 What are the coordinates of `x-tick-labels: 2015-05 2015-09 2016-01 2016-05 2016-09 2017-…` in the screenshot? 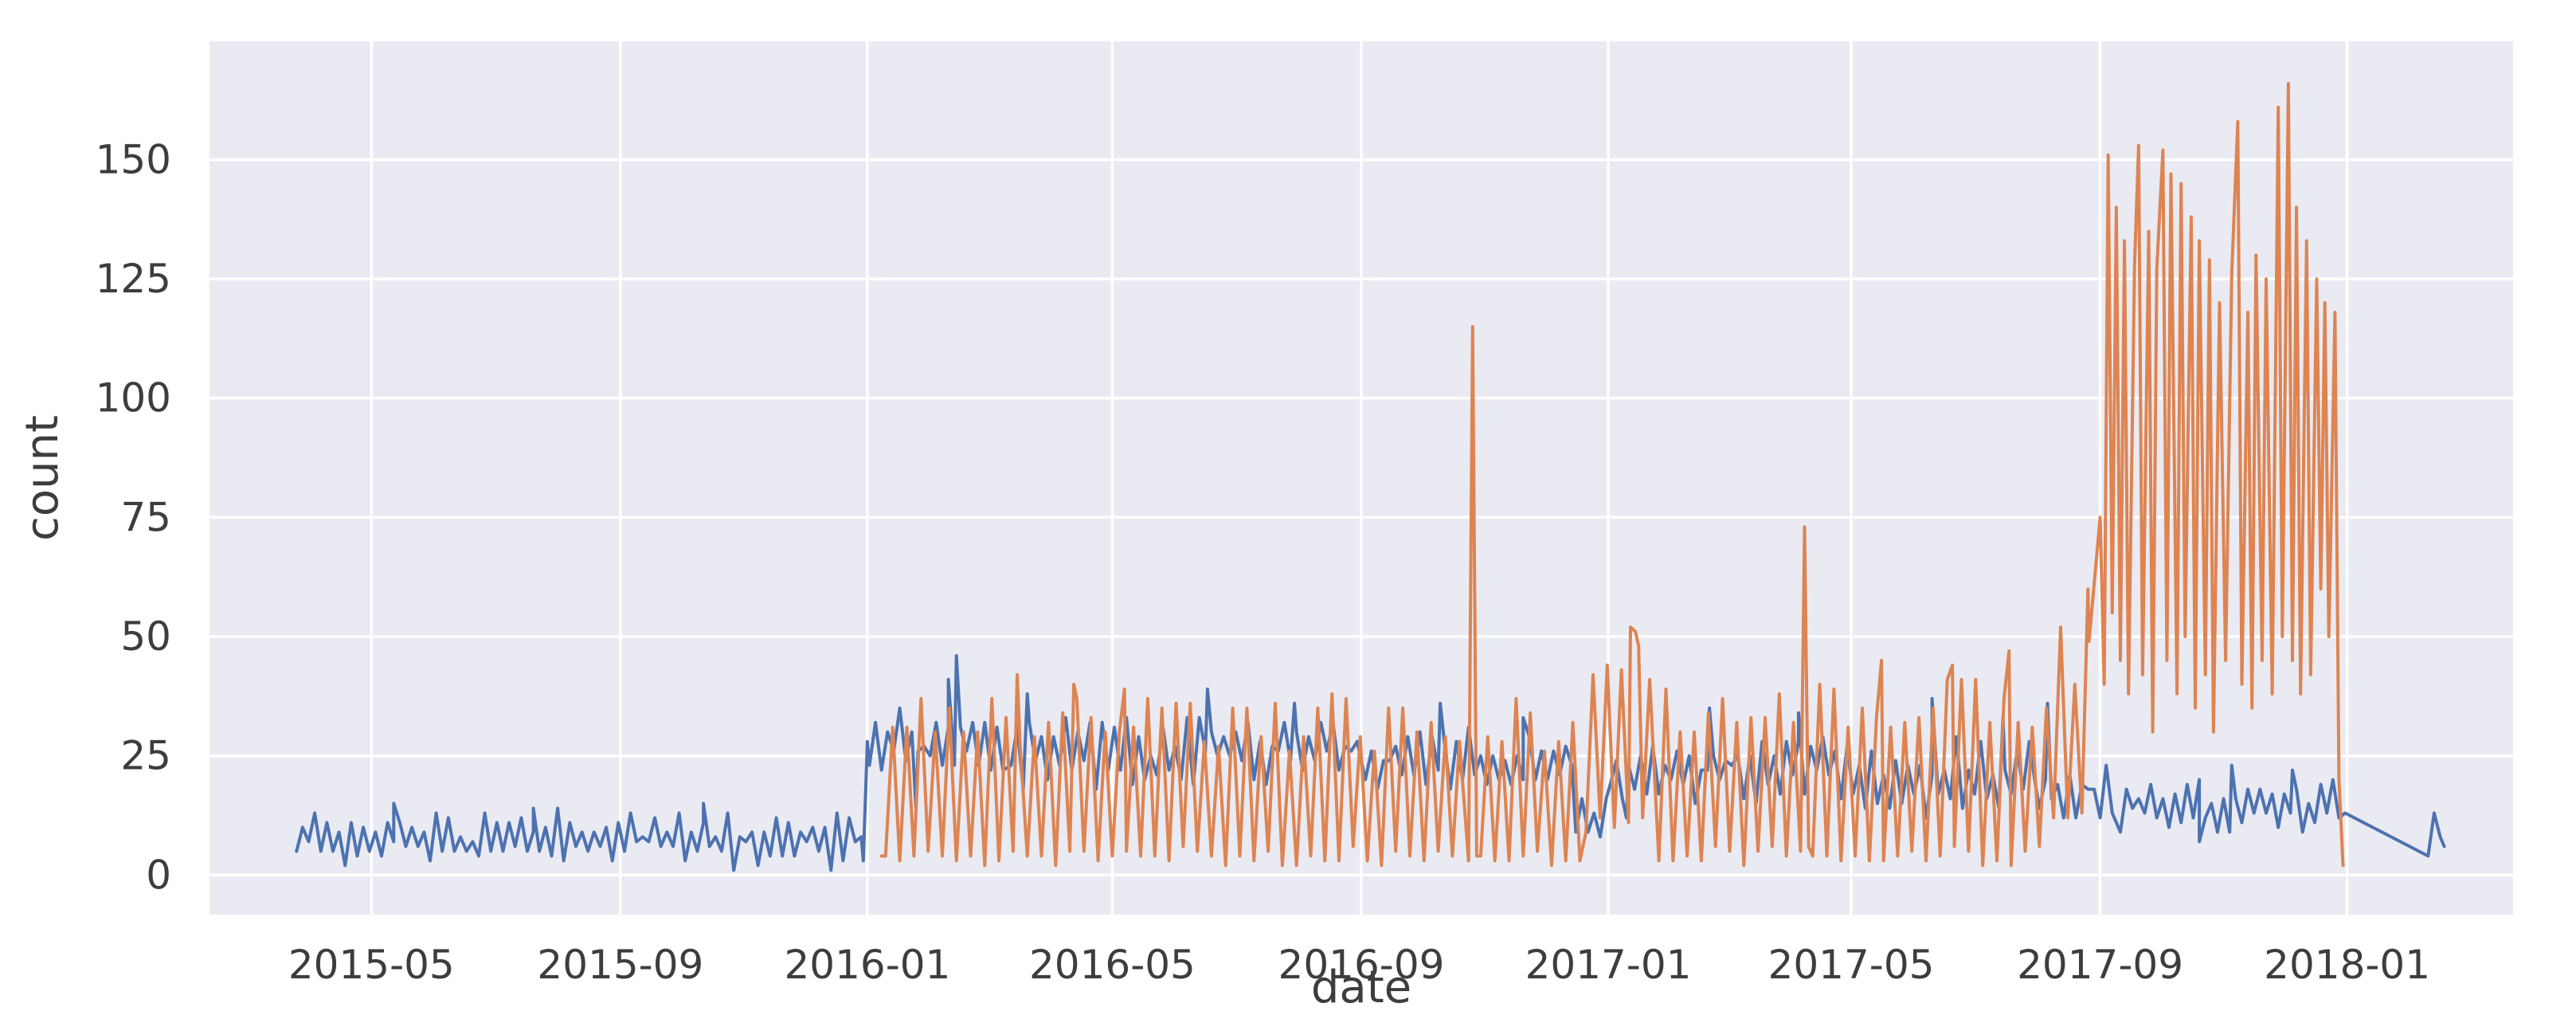 It's located at (1359, 965).